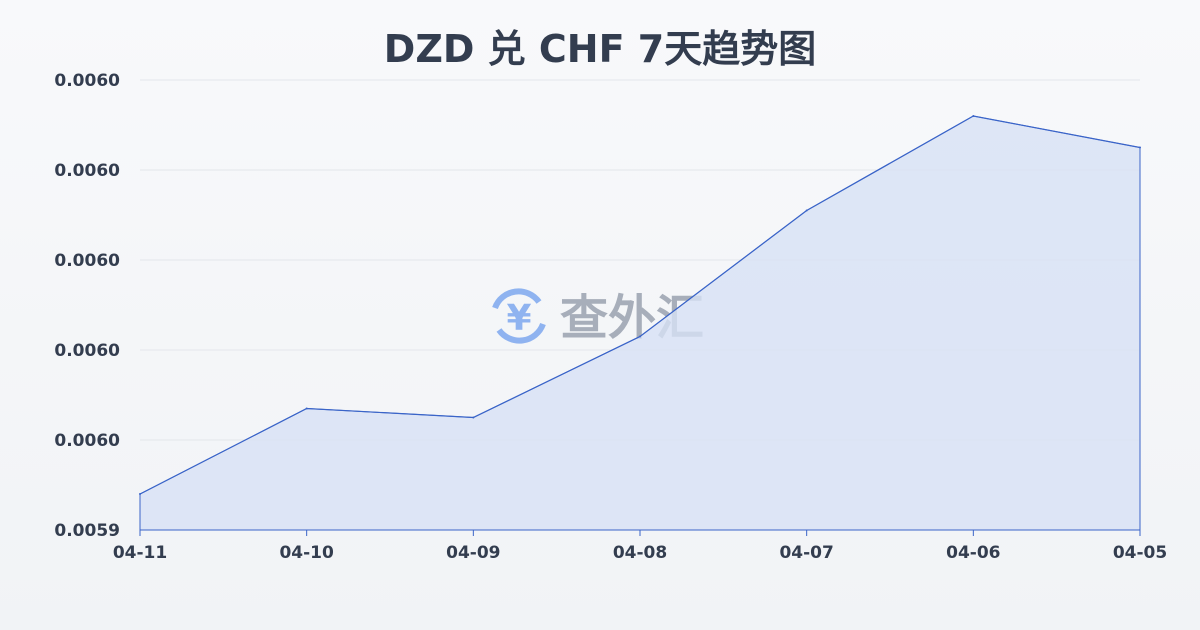 This screenshot has width=1200, height=630. I want to click on y-tick-label: 0.0059, so click(87, 531).